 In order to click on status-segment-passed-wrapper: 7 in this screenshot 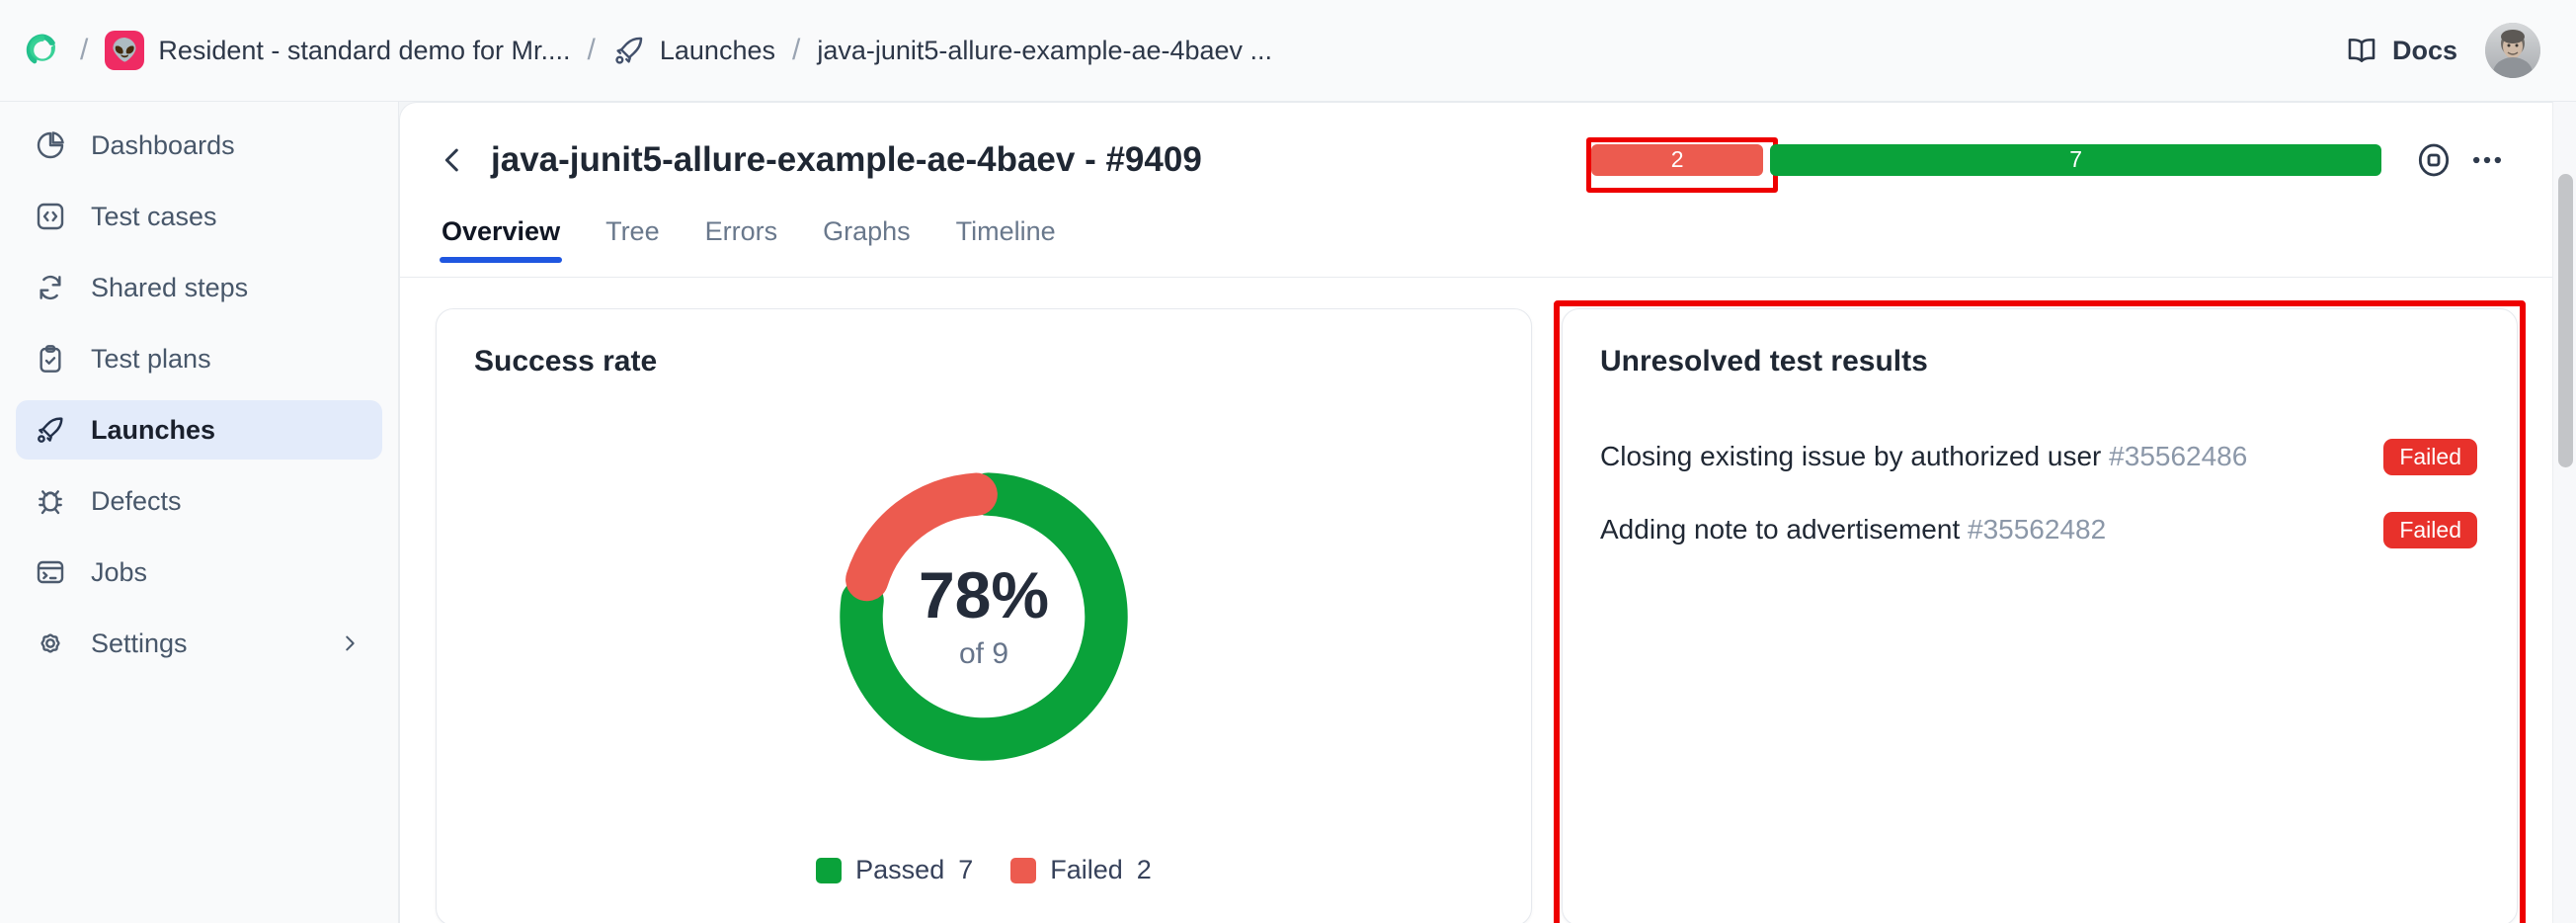, I will do `click(2075, 159)`.